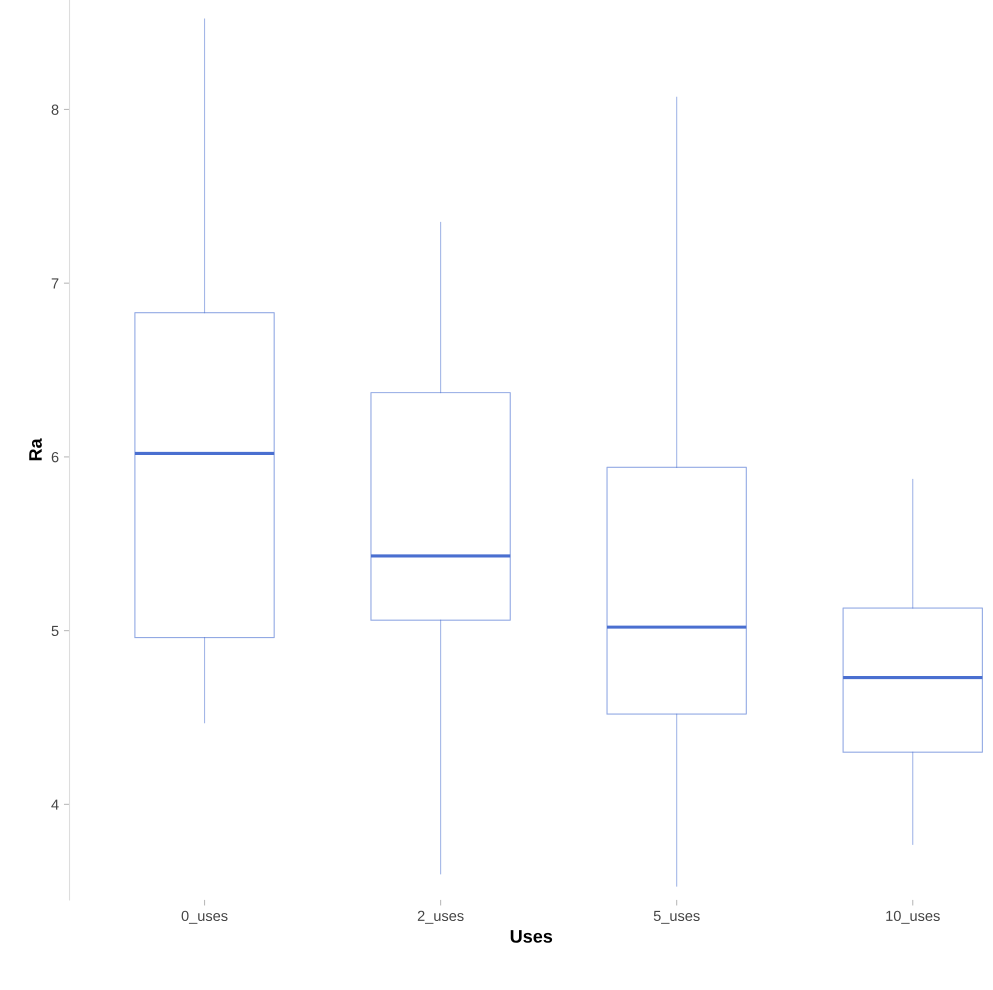 This screenshot has width=993, height=990. Describe the element at coordinates (441, 917) in the screenshot. I see `x-tick-label: 2_uses` at that location.